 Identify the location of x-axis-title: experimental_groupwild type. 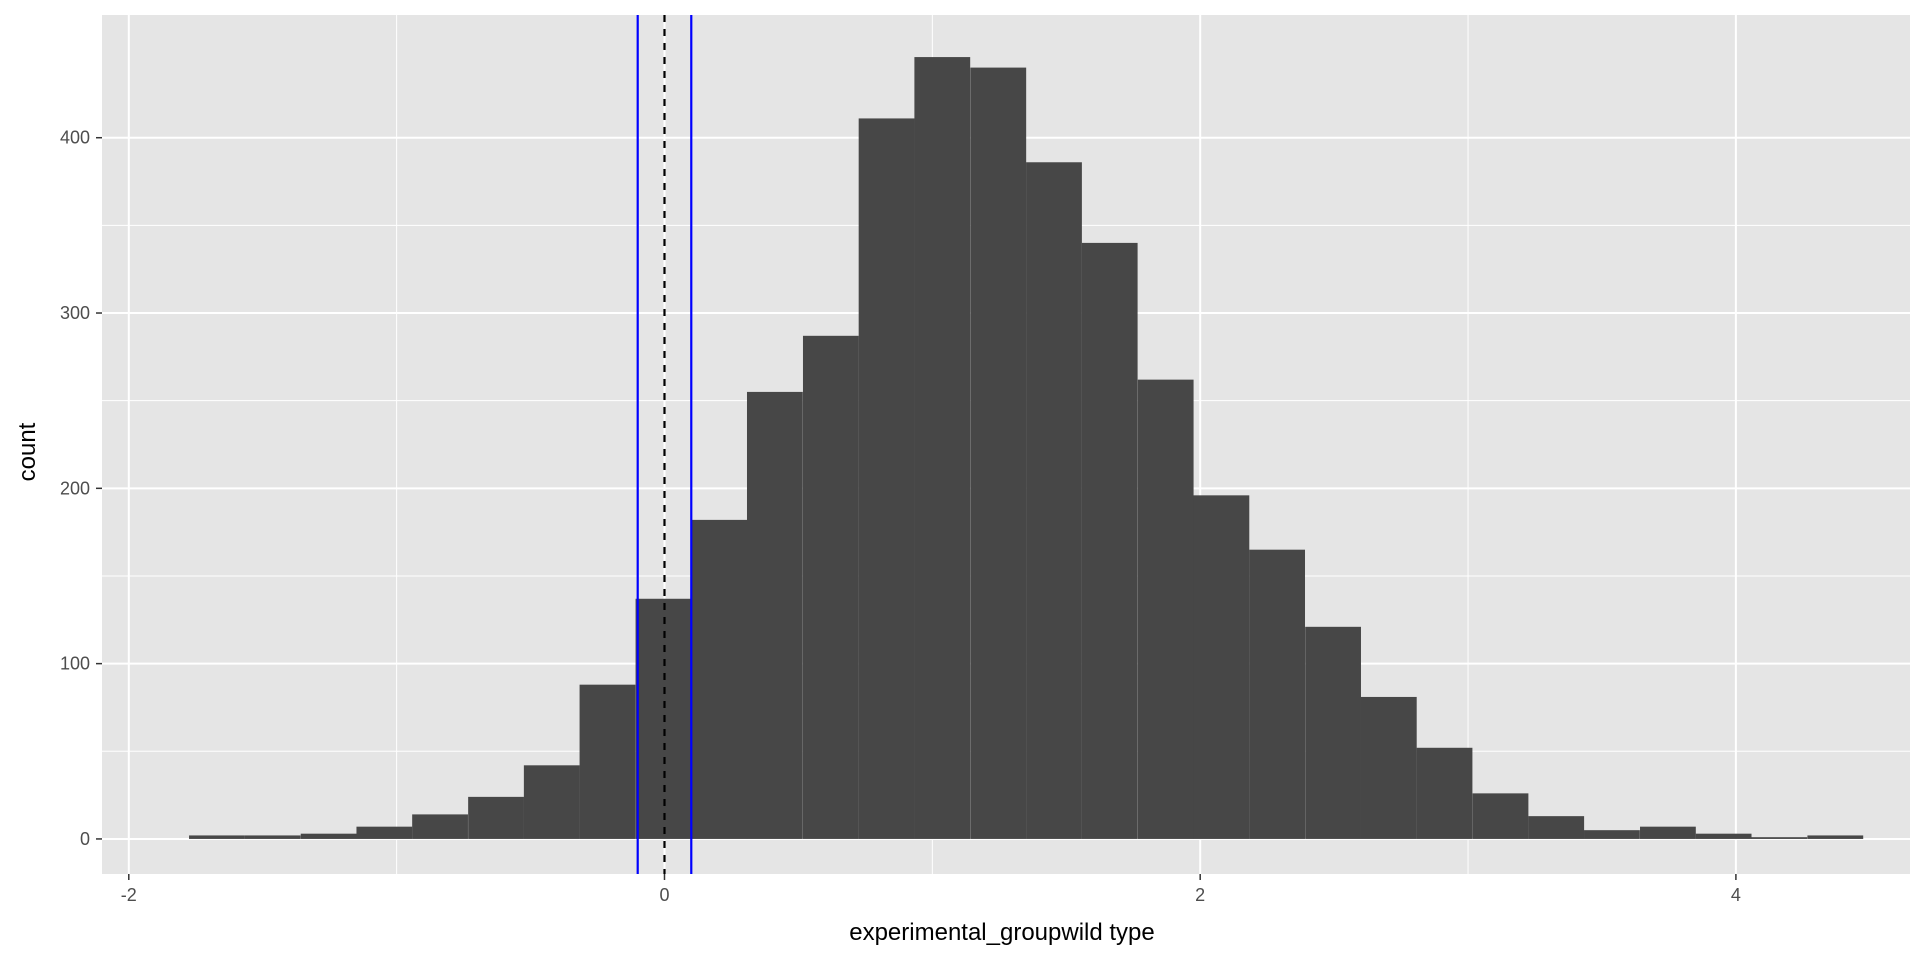
(1002, 932).